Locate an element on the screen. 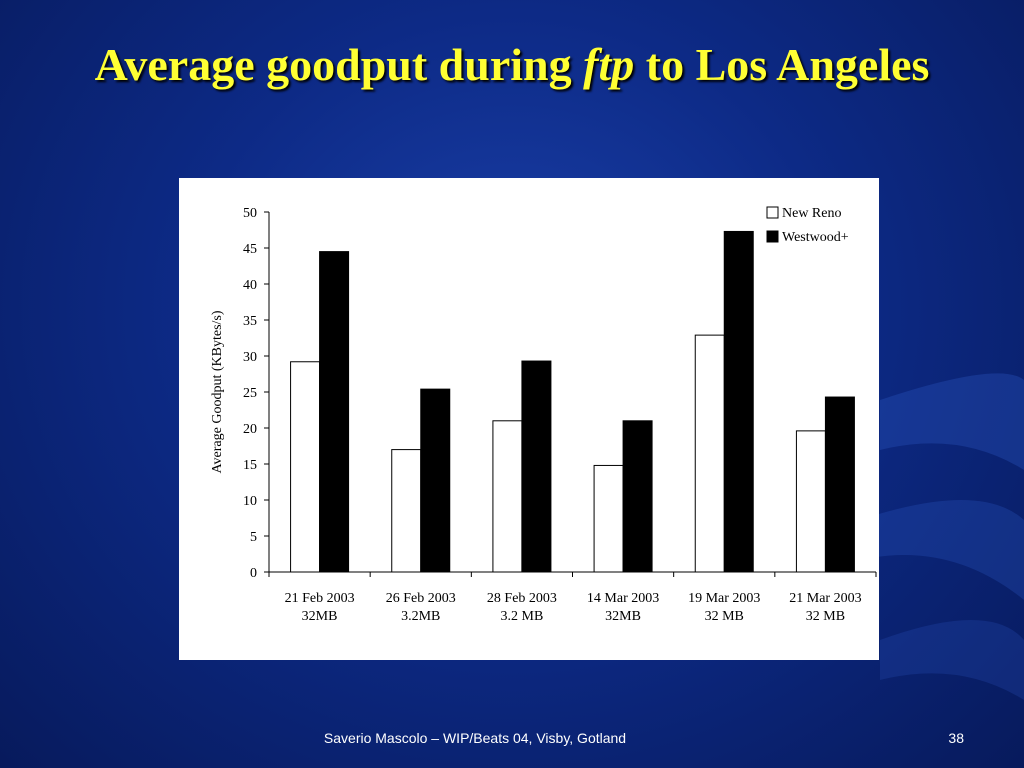  x-tick-label: 21 Mar 2003 is located at coordinates (825, 598).